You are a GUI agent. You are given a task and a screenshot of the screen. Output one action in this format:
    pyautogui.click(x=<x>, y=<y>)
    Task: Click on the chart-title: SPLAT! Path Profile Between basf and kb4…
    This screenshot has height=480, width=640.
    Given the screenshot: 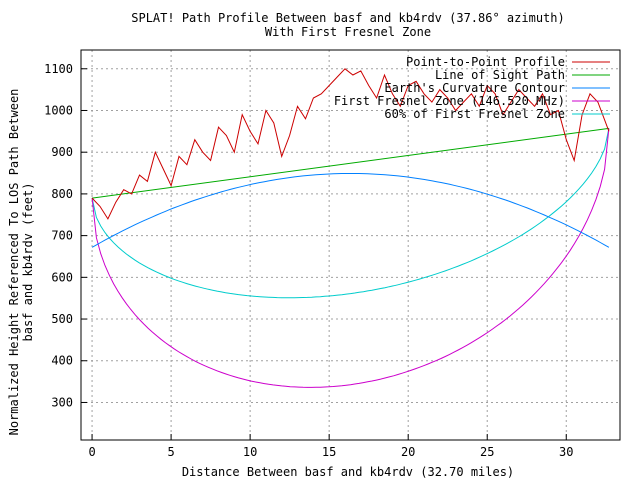 What is the action you would take?
    pyautogui.click(x=347, y=18)
    